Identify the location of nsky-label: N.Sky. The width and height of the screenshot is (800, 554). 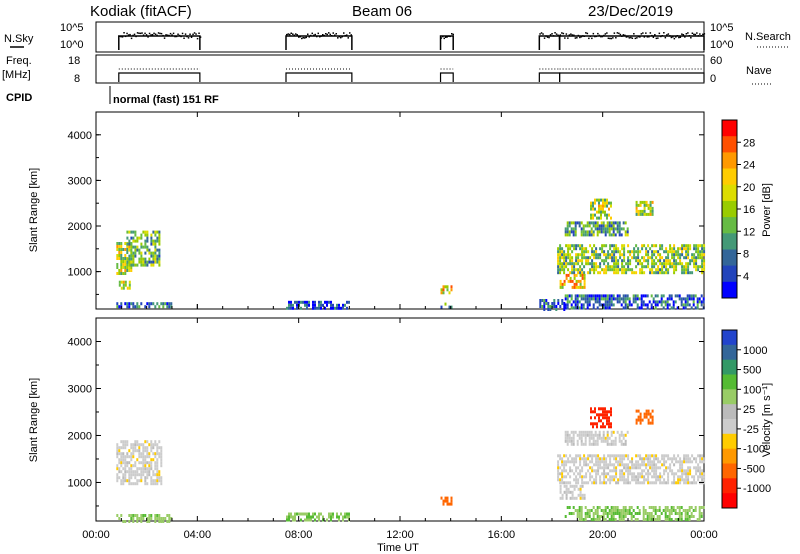
(19, 39).